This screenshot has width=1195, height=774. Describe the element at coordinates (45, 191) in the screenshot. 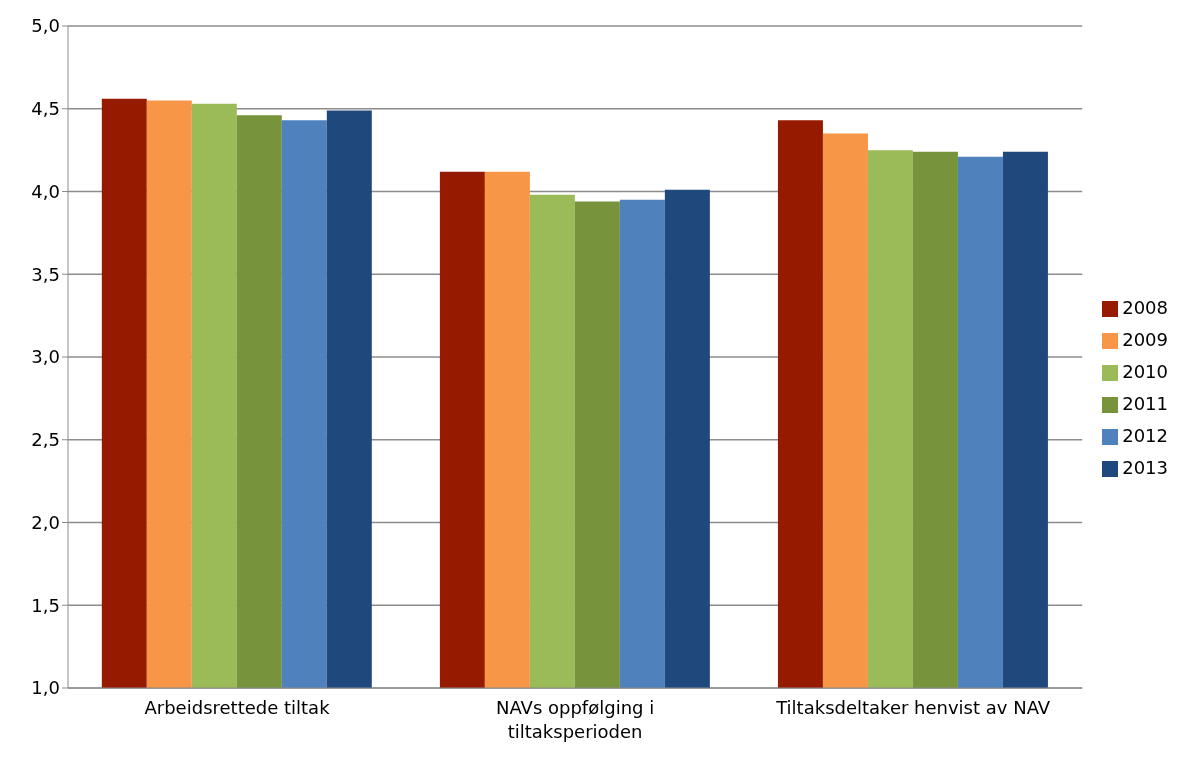

I see `y-tick-label: 4,0` at that location.